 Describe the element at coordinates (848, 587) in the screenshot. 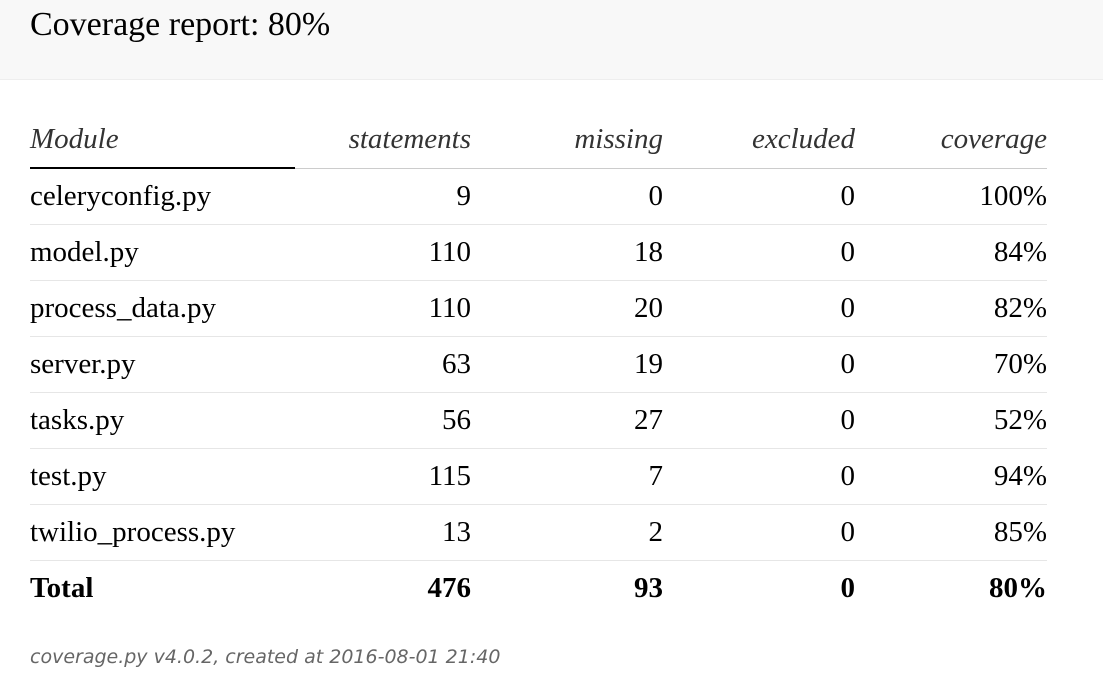

I see `total-excluded: 0` at that location.